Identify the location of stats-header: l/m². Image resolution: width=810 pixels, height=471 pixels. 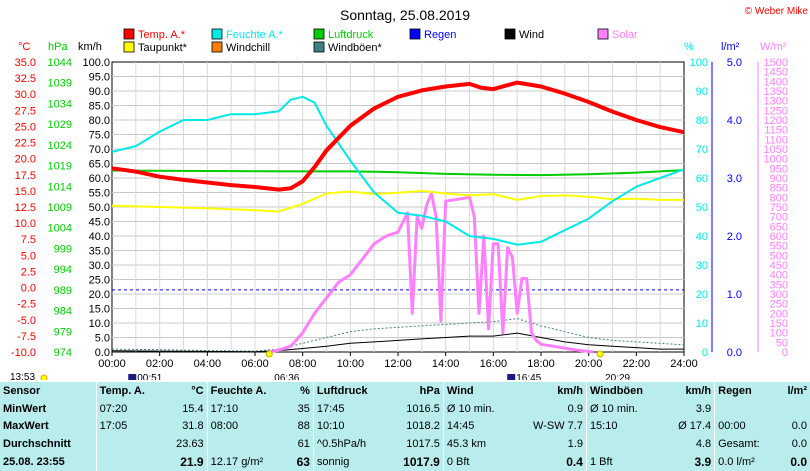
(797, 390).